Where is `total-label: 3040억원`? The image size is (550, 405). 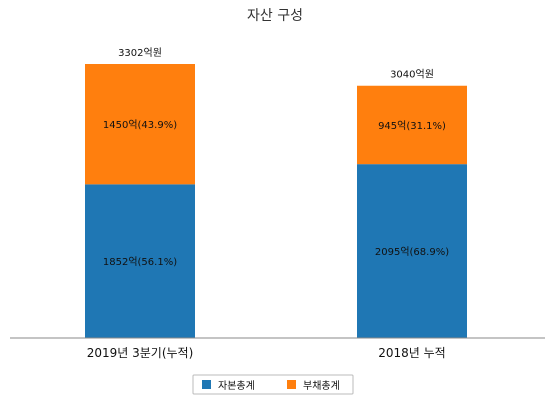 total-label: 3040억원 is located at coordinates (412, 75).